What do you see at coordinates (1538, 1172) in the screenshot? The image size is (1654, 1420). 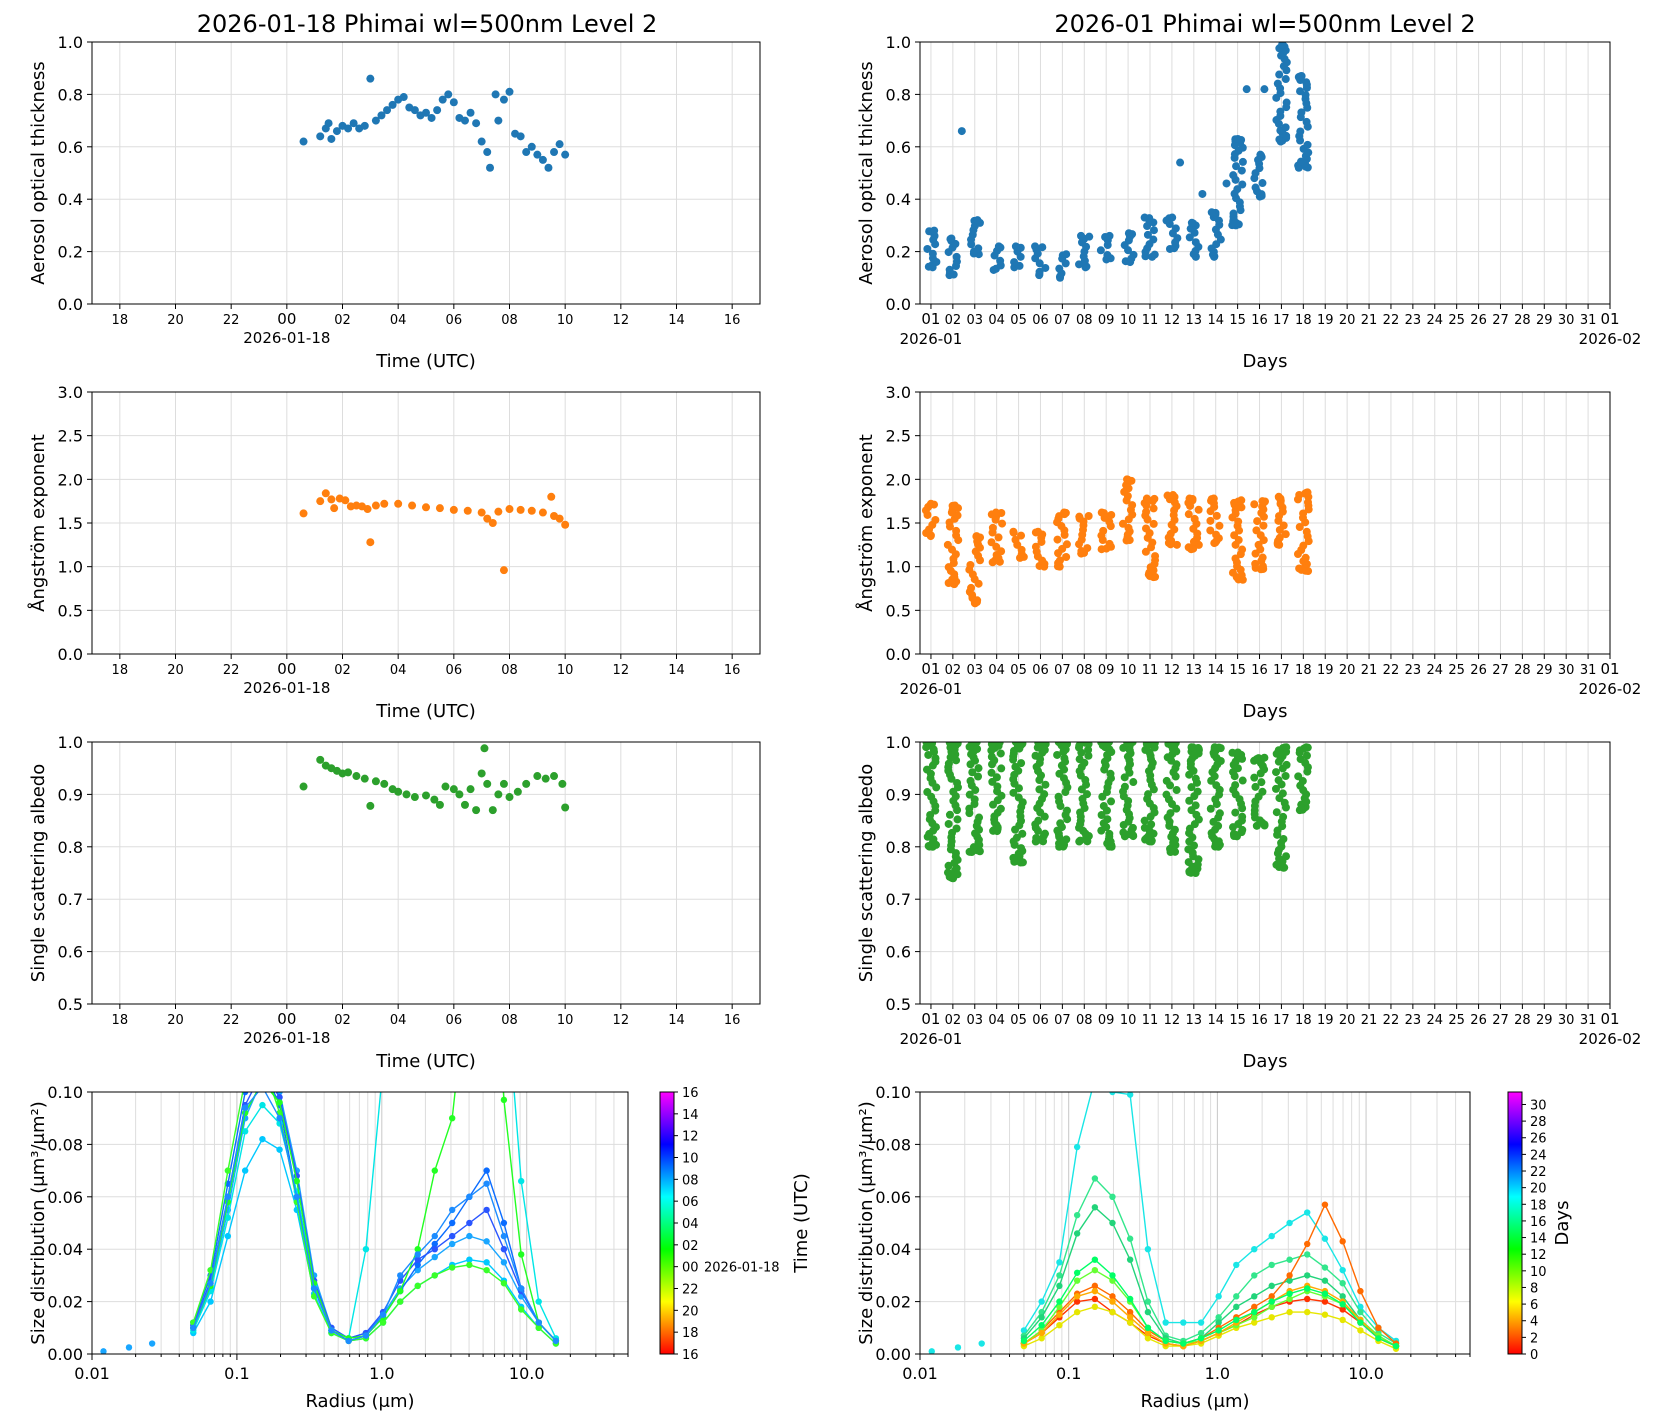 I see `colorbar-tick-label: 22` at bounding box center [1538, 1172].